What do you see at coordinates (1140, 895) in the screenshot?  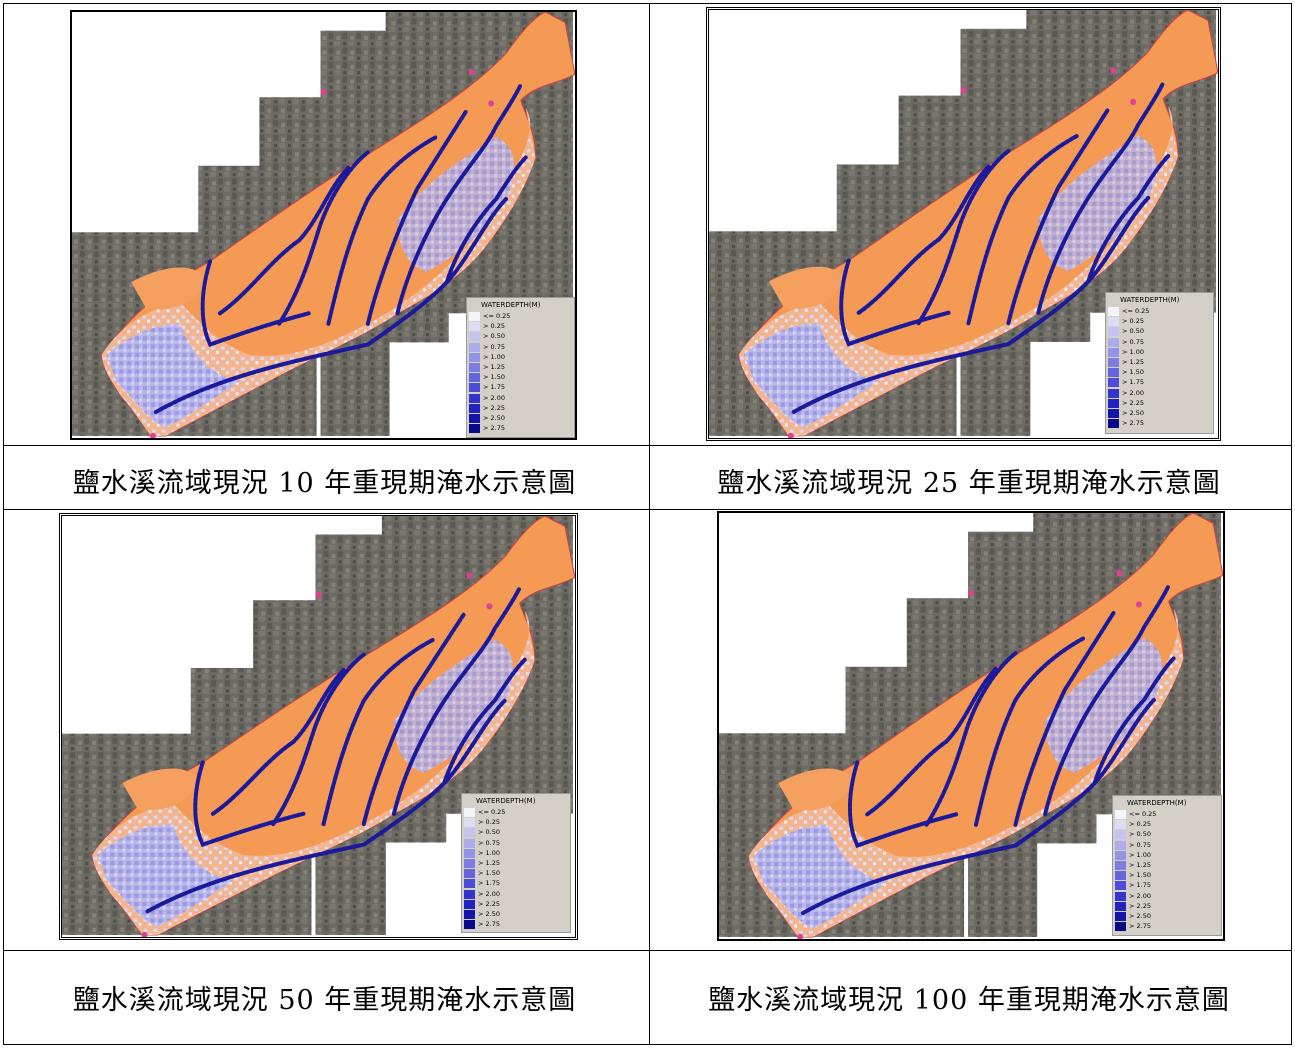 I see `legend-label: > 2.00` at bounding box center [1140, 895].